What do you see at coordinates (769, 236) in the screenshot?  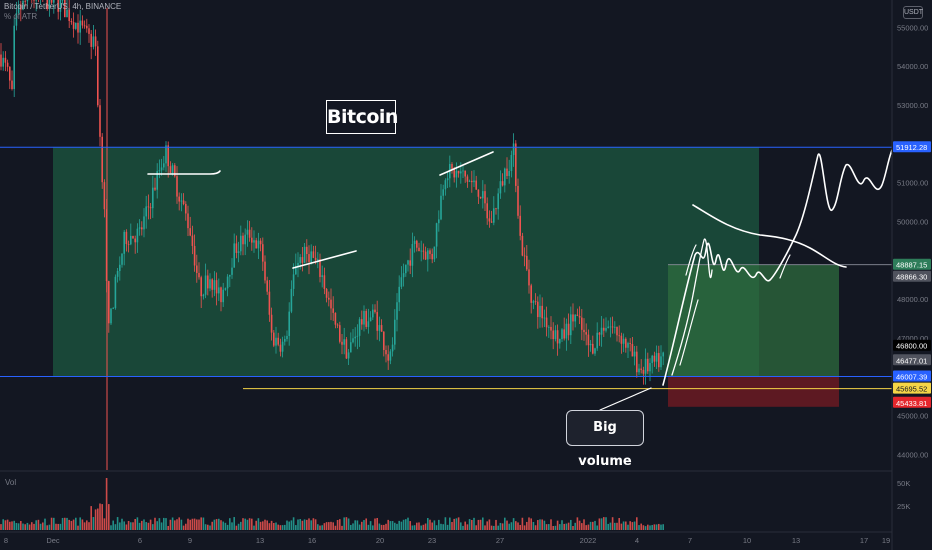 I see `wedge-line` at bounding box center [769, 236].